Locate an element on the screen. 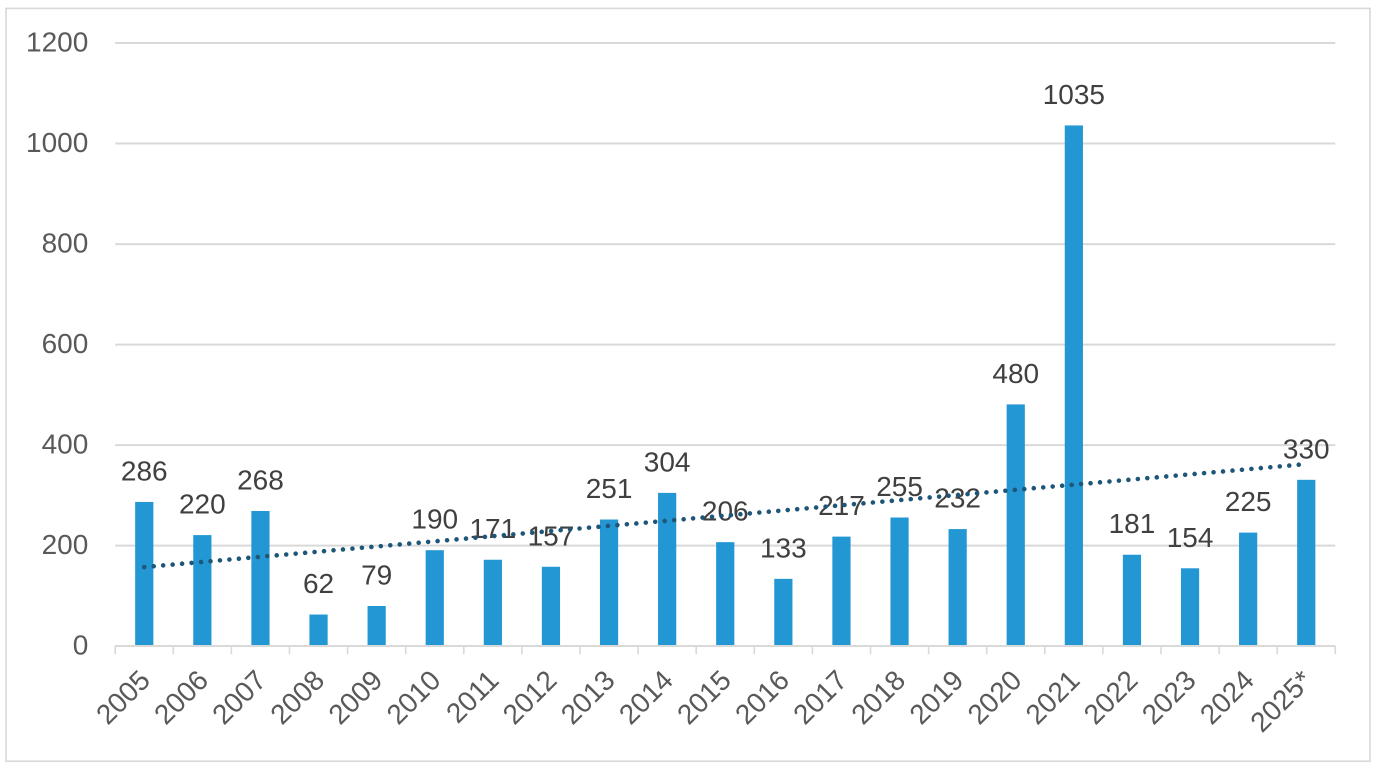 This screenshot has width=1382, height=774. svg-text: 330 is located at coordinates (1306, 448).